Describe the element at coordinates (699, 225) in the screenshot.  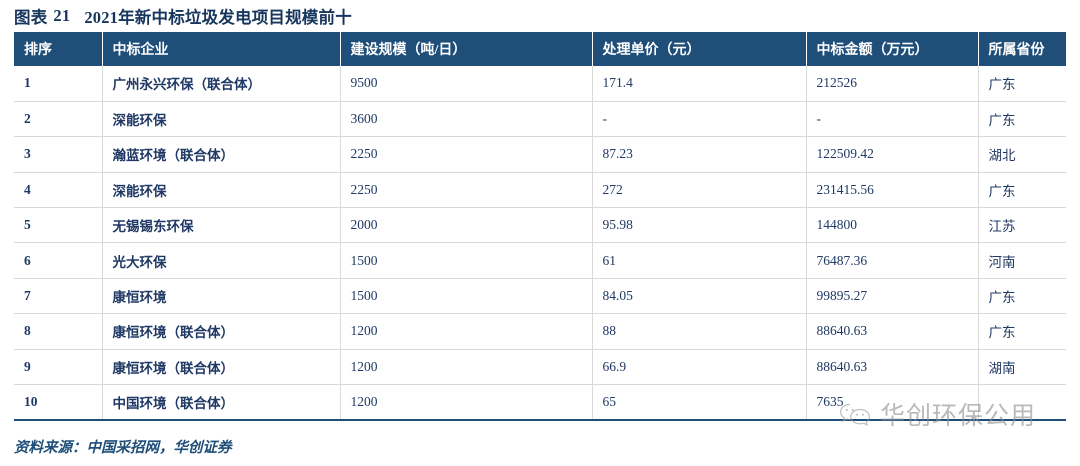
I see `cell-unit-price: 95.98` at that location.